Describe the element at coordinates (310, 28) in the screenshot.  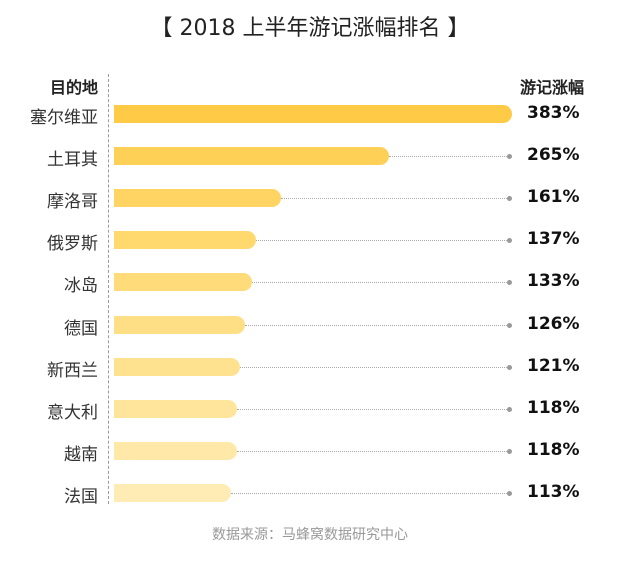
I see `chart-title: 【 2018 上半年游记涨幅排名 】` at that location.